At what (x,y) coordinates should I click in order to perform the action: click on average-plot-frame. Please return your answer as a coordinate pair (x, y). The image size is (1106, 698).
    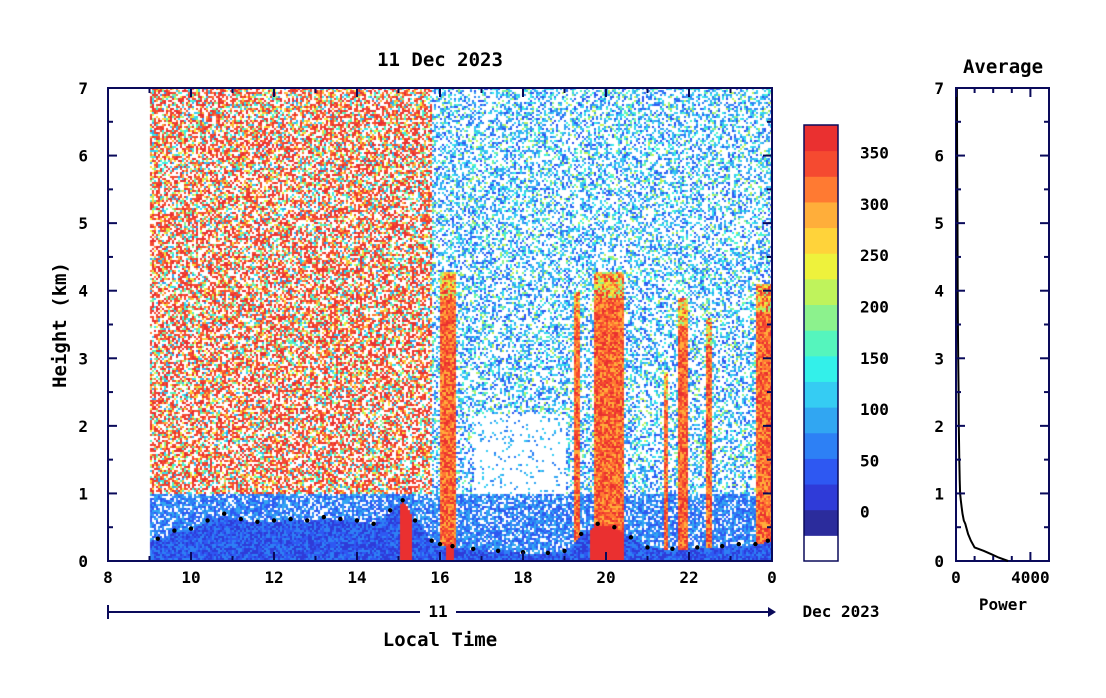
    Looking at the image, I should click on (1002, 324).